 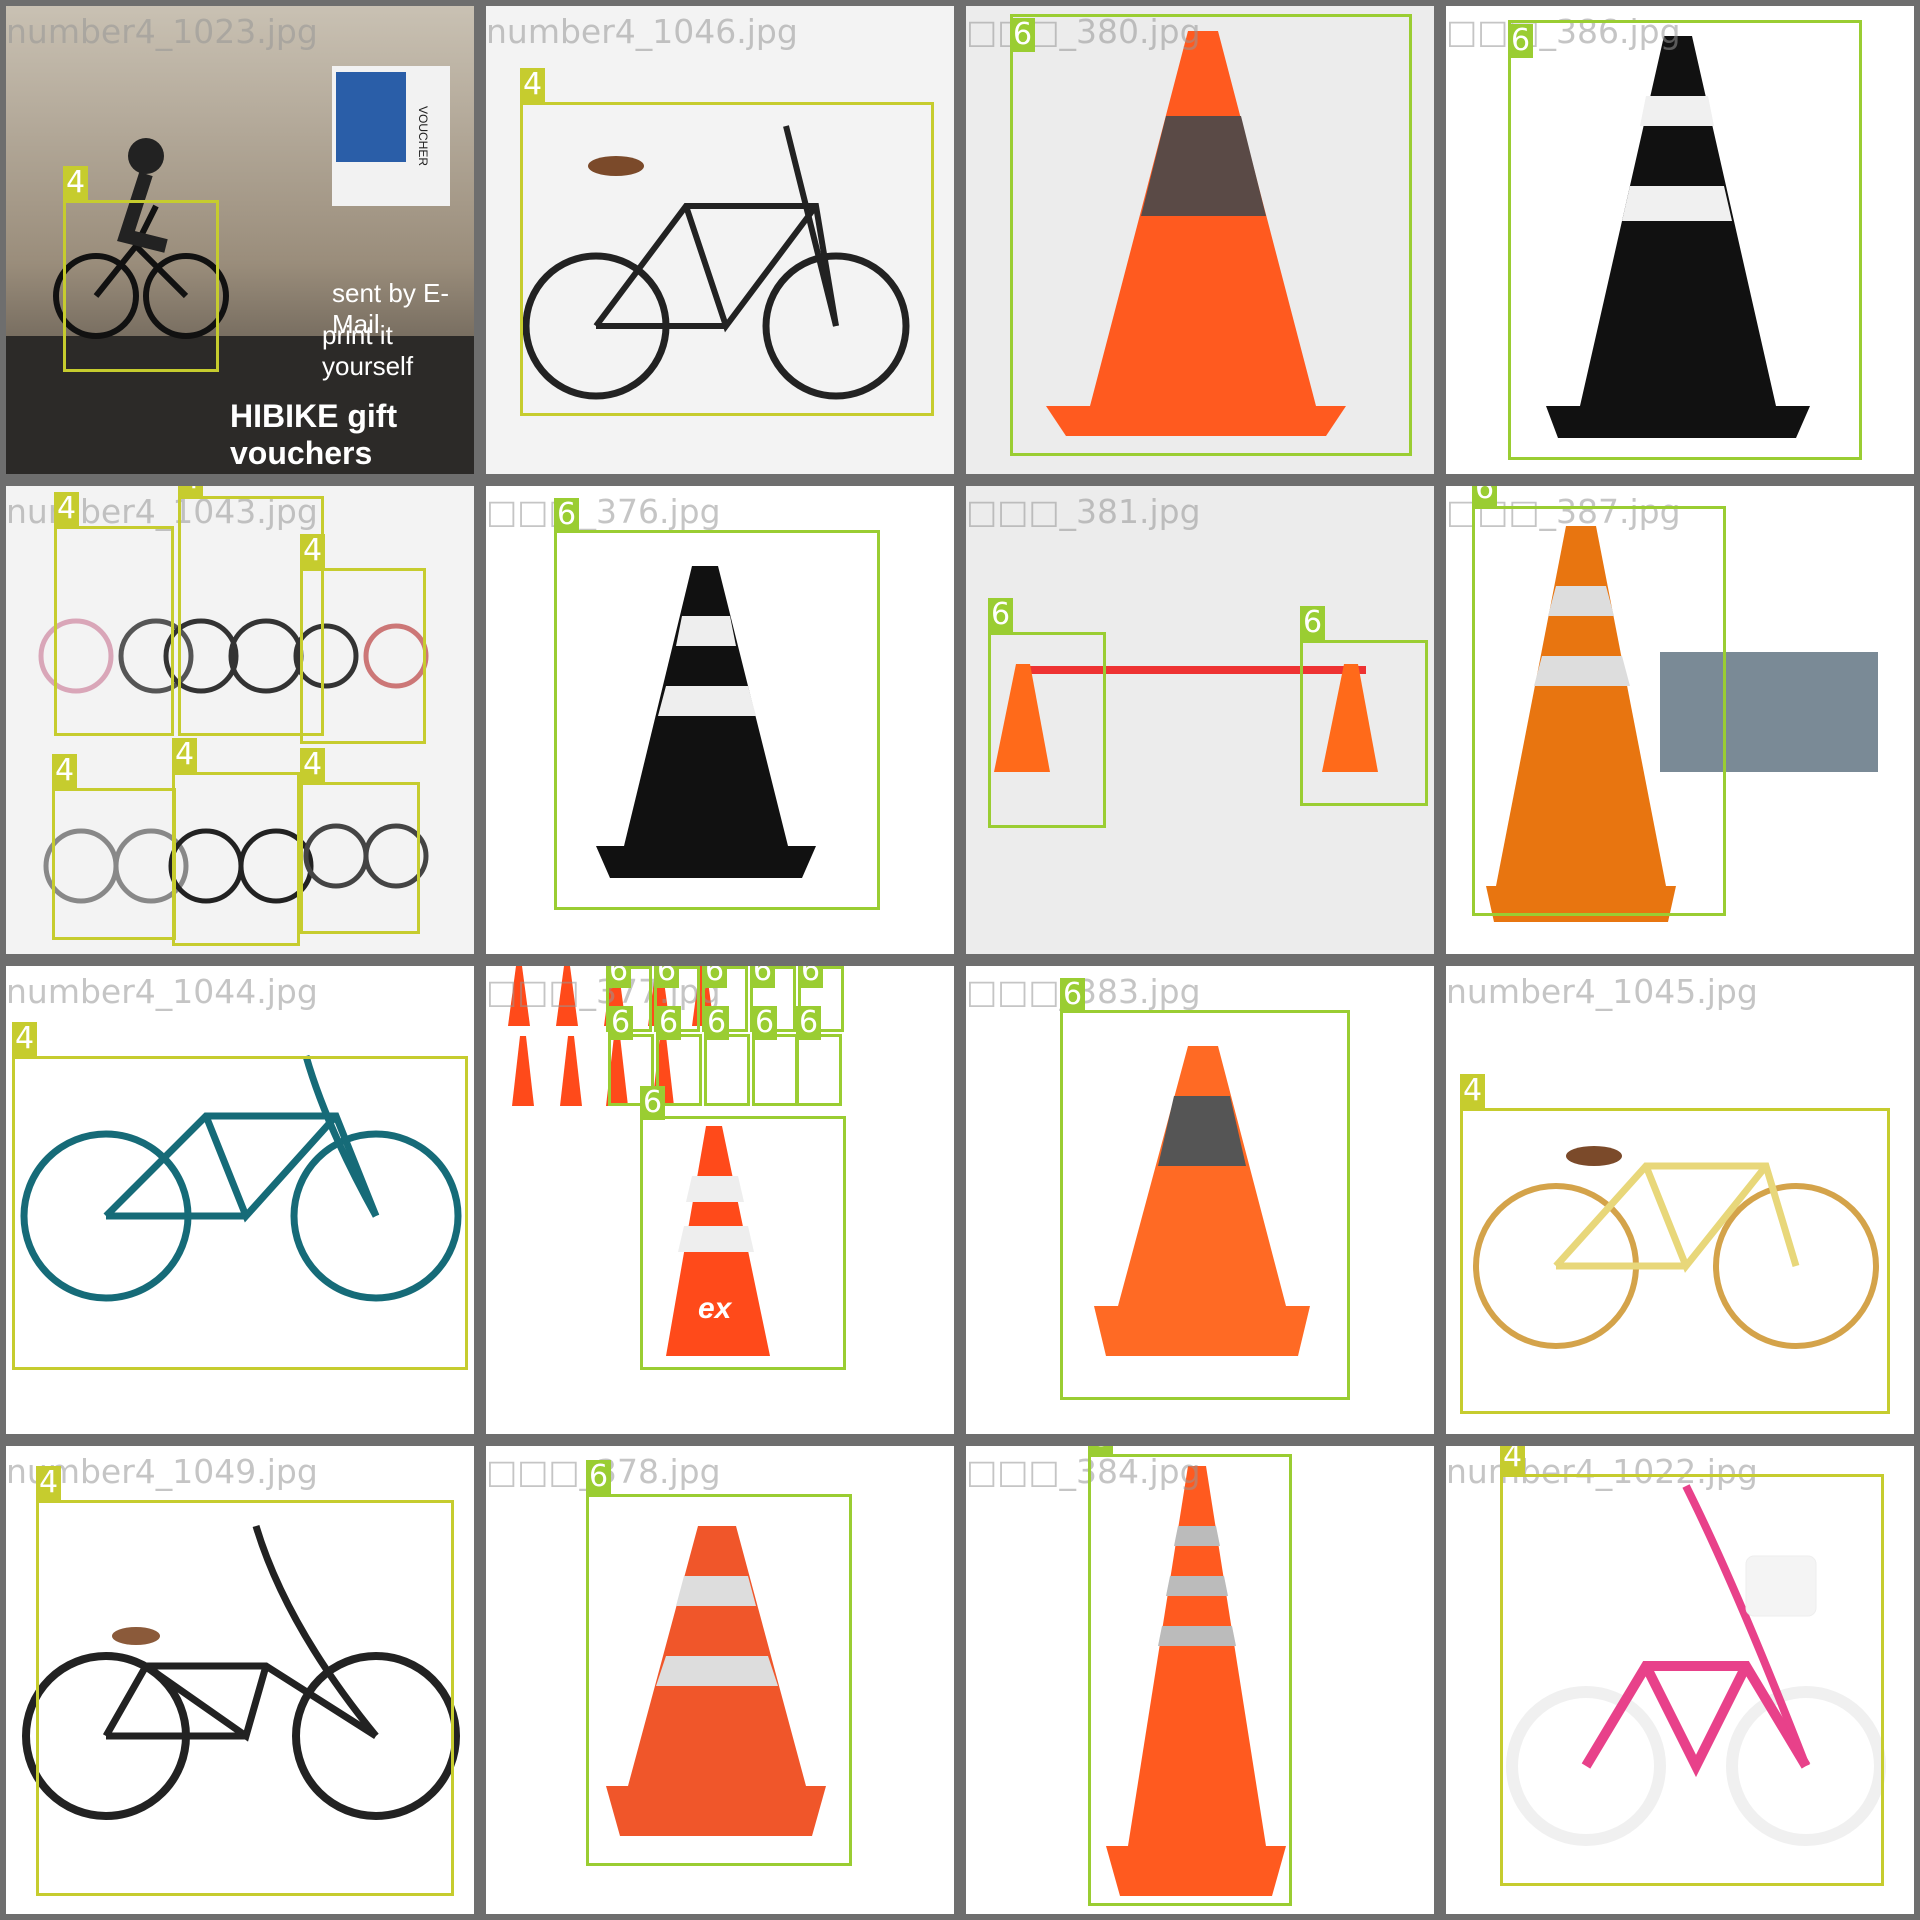 I want to click on grid-tile: □□□_387.jpg 6, so click(x=1680, y=720).